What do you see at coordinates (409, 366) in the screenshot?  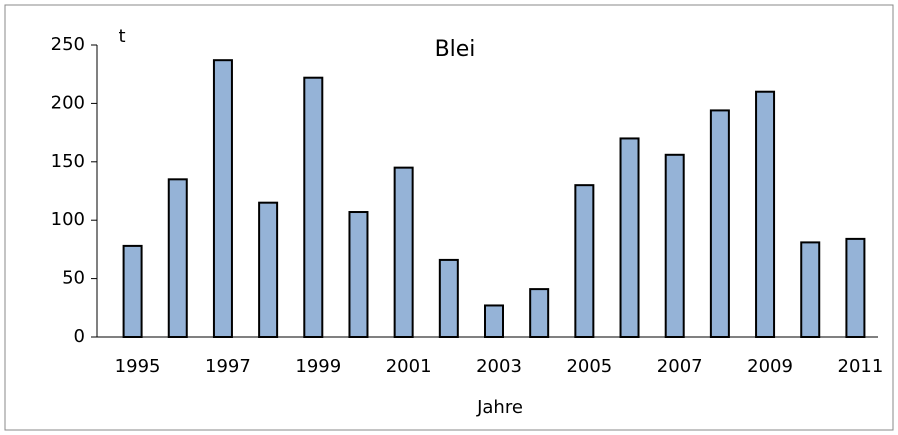 I see `x-tick-label: 2001` at bounding box center [409, 366].